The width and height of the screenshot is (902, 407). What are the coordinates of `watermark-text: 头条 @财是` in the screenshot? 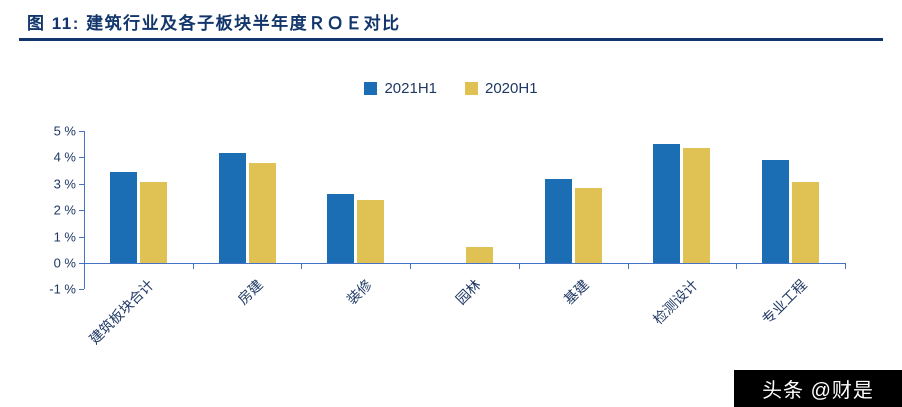 It's located at (818, 391).